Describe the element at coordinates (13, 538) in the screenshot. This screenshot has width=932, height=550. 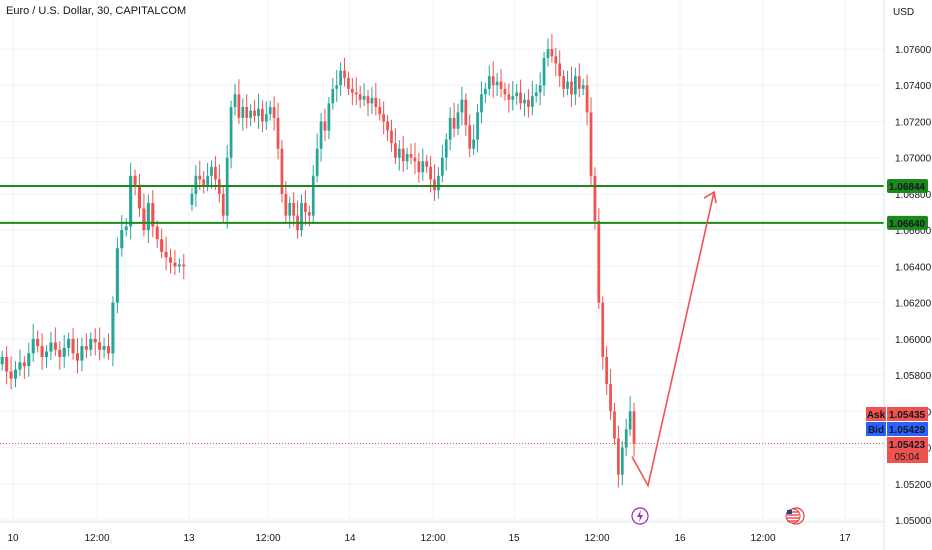
I see `time-tick-label: 10` at that location.